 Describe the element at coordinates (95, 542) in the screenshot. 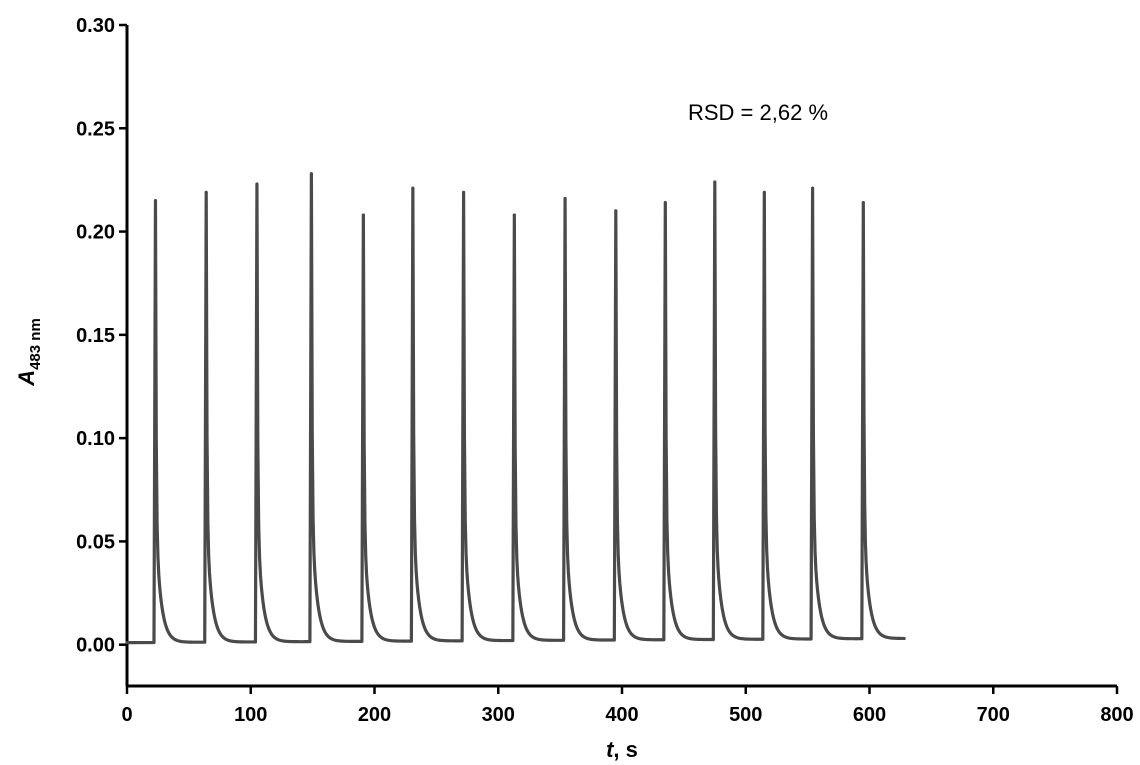

I see `y-tick-label: 0.05` at that location.